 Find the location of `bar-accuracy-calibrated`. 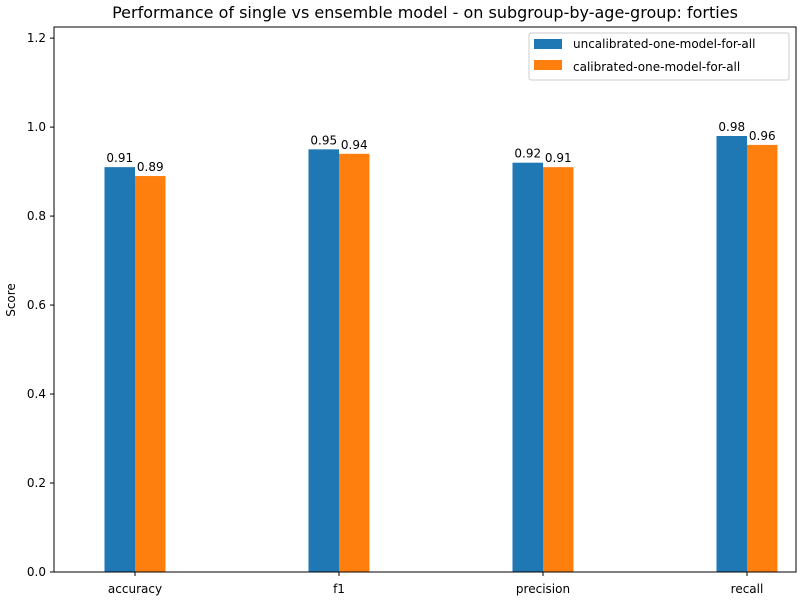

bar-accuracy-calibrated is located at coordinates (150, 374).